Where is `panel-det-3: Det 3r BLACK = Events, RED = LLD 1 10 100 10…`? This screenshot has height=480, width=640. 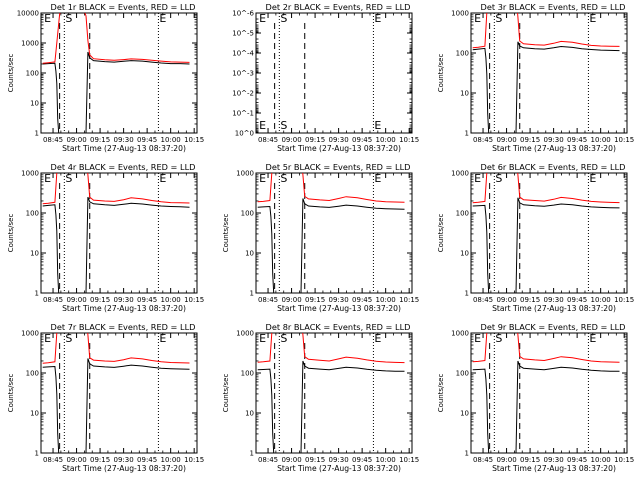 panel-det-3: Det 3r BLACK = Events, RED = LLD 1 10 100 10… is located at coordinates (535, 77).